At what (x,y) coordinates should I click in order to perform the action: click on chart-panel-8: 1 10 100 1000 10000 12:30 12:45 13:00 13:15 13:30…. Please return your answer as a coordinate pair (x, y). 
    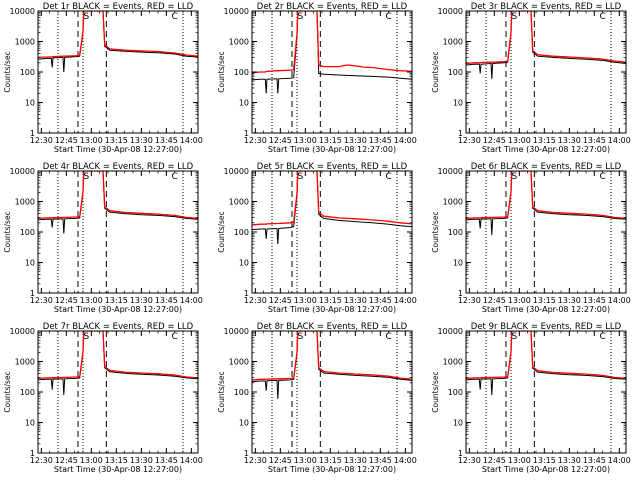
    Looking at the image, I should click on (317, 398).